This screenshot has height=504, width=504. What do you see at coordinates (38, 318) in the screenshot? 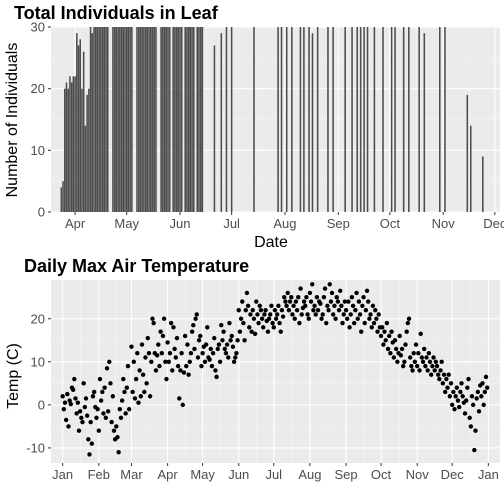
I see `y-tick-label: 20` at bounding box center [38, 318].